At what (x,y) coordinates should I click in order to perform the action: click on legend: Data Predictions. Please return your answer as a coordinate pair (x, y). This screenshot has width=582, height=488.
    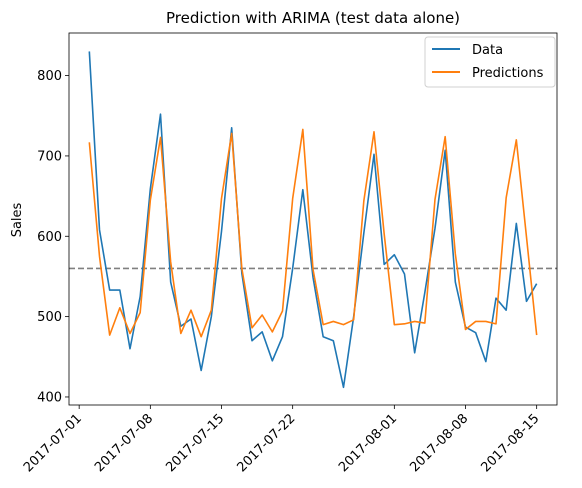
    Looking at the image, I should click on (490, 62).